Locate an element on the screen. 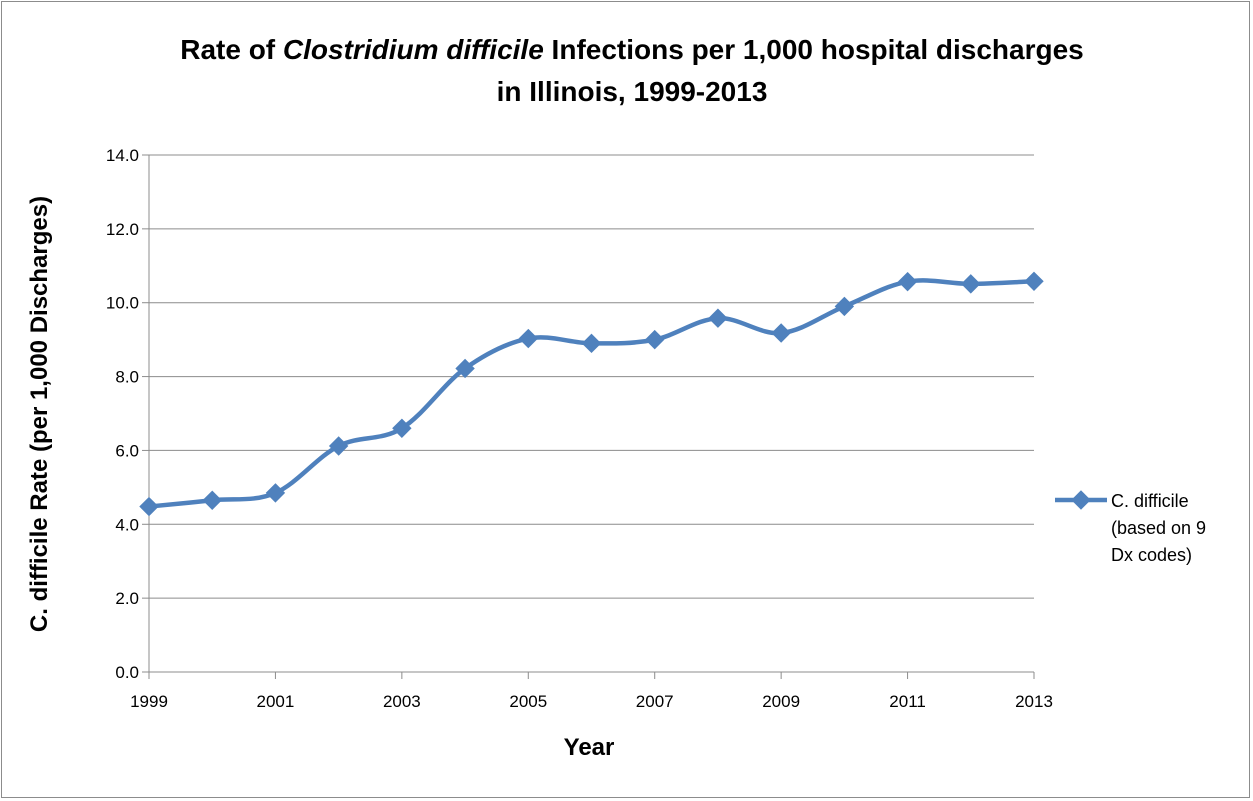 The image size is (1253, 801). legend-label: C. difficile is located at coordinates (1150, 501).